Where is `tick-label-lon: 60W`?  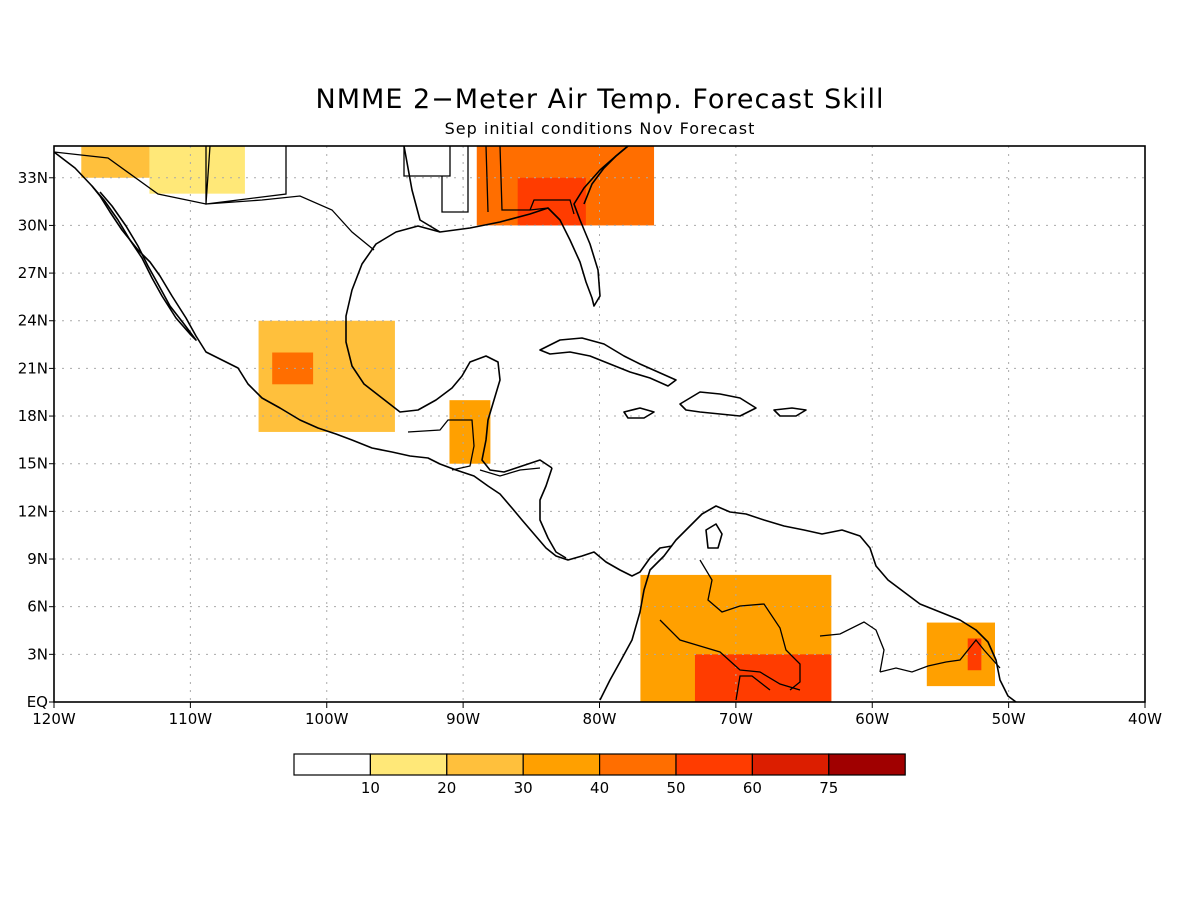
tick-label-lon: 60W is located at coordinates (872, 719).